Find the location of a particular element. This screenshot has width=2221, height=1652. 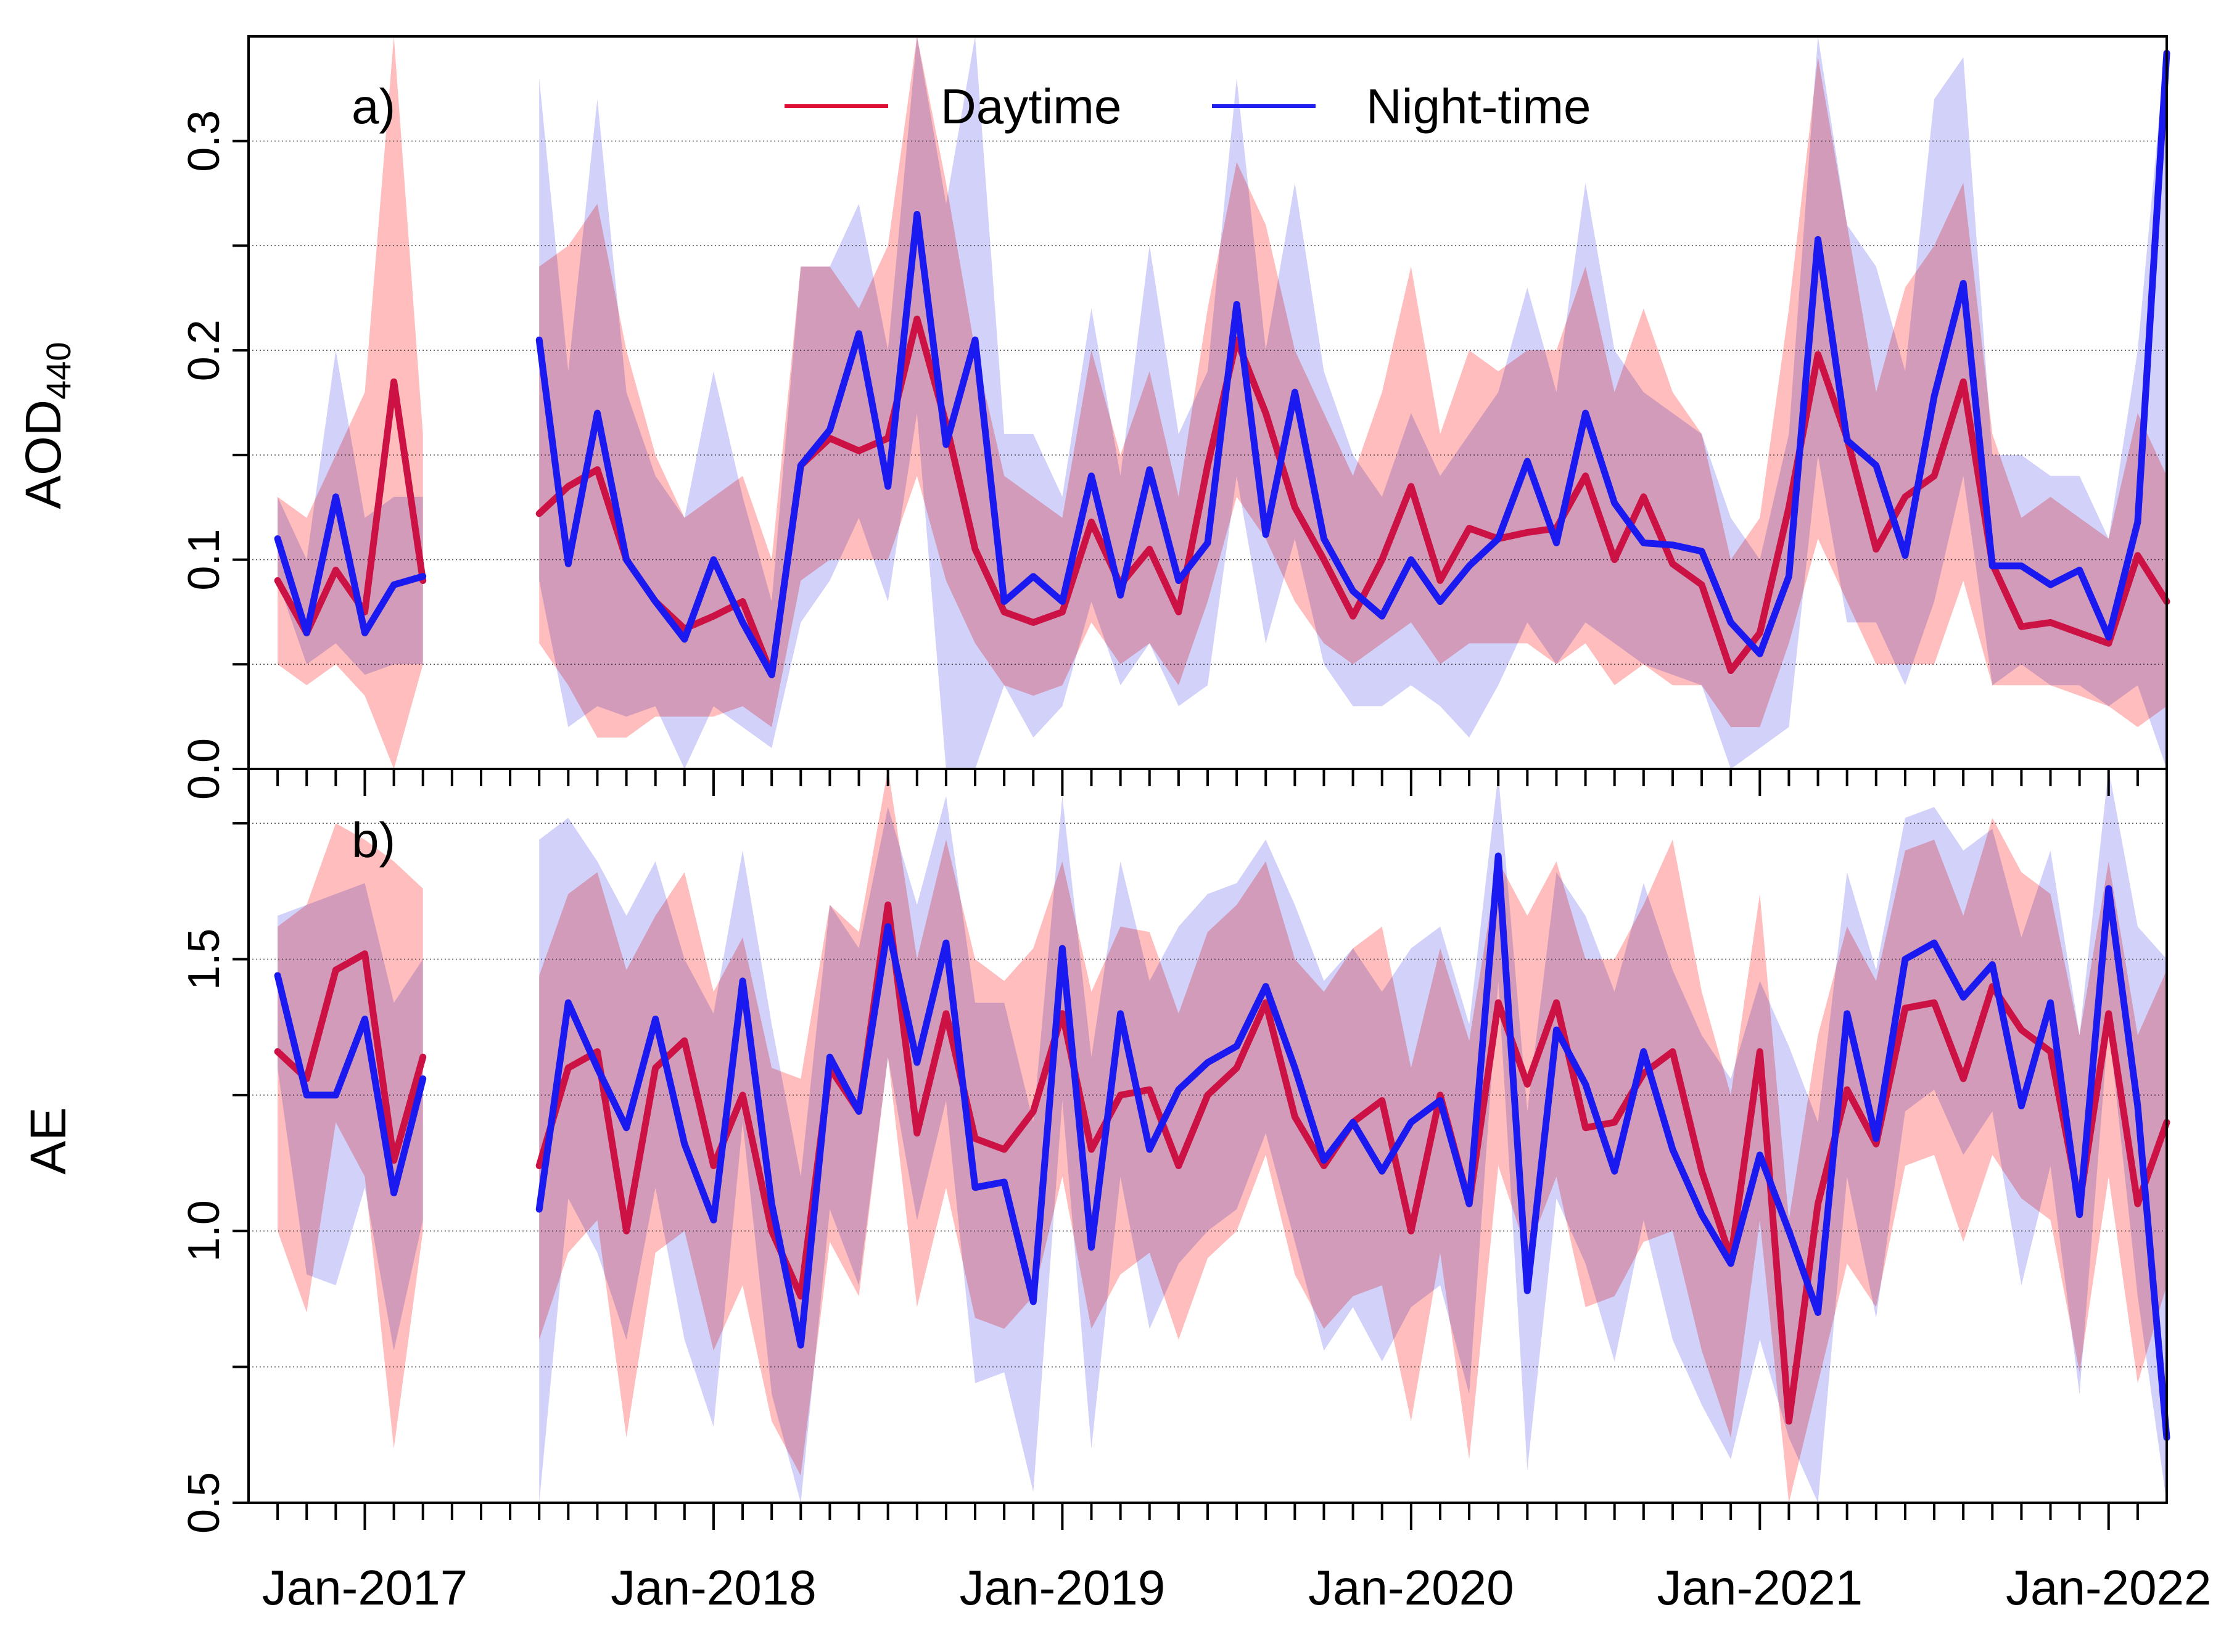

panel-b-ylabel: AE is located at coordinates (48, 1140).